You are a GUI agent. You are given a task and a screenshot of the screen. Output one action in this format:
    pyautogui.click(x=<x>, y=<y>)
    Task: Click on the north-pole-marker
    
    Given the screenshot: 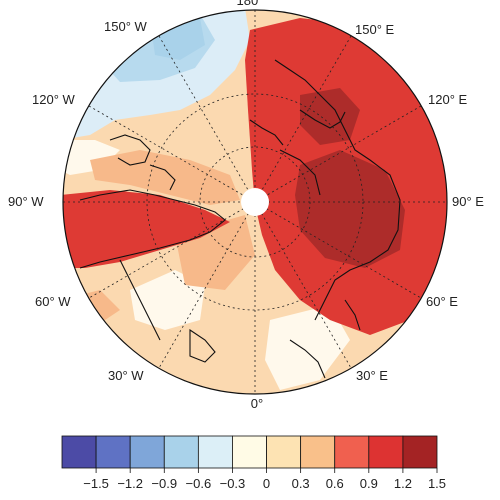 What is the action you would take?
    pyautogui.click(x=255, y=202)
    